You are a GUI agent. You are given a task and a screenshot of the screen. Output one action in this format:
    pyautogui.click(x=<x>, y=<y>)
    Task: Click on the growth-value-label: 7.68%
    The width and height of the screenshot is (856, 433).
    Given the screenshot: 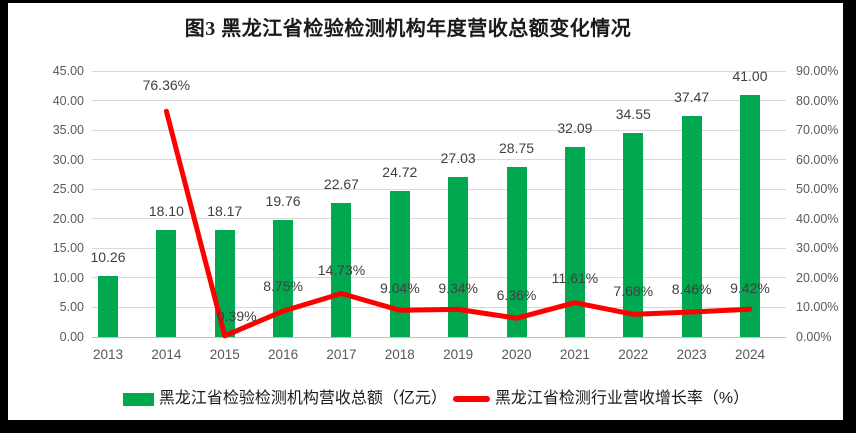 What is the action you would take?
    pyautogui.click(x=633, y=291)
    